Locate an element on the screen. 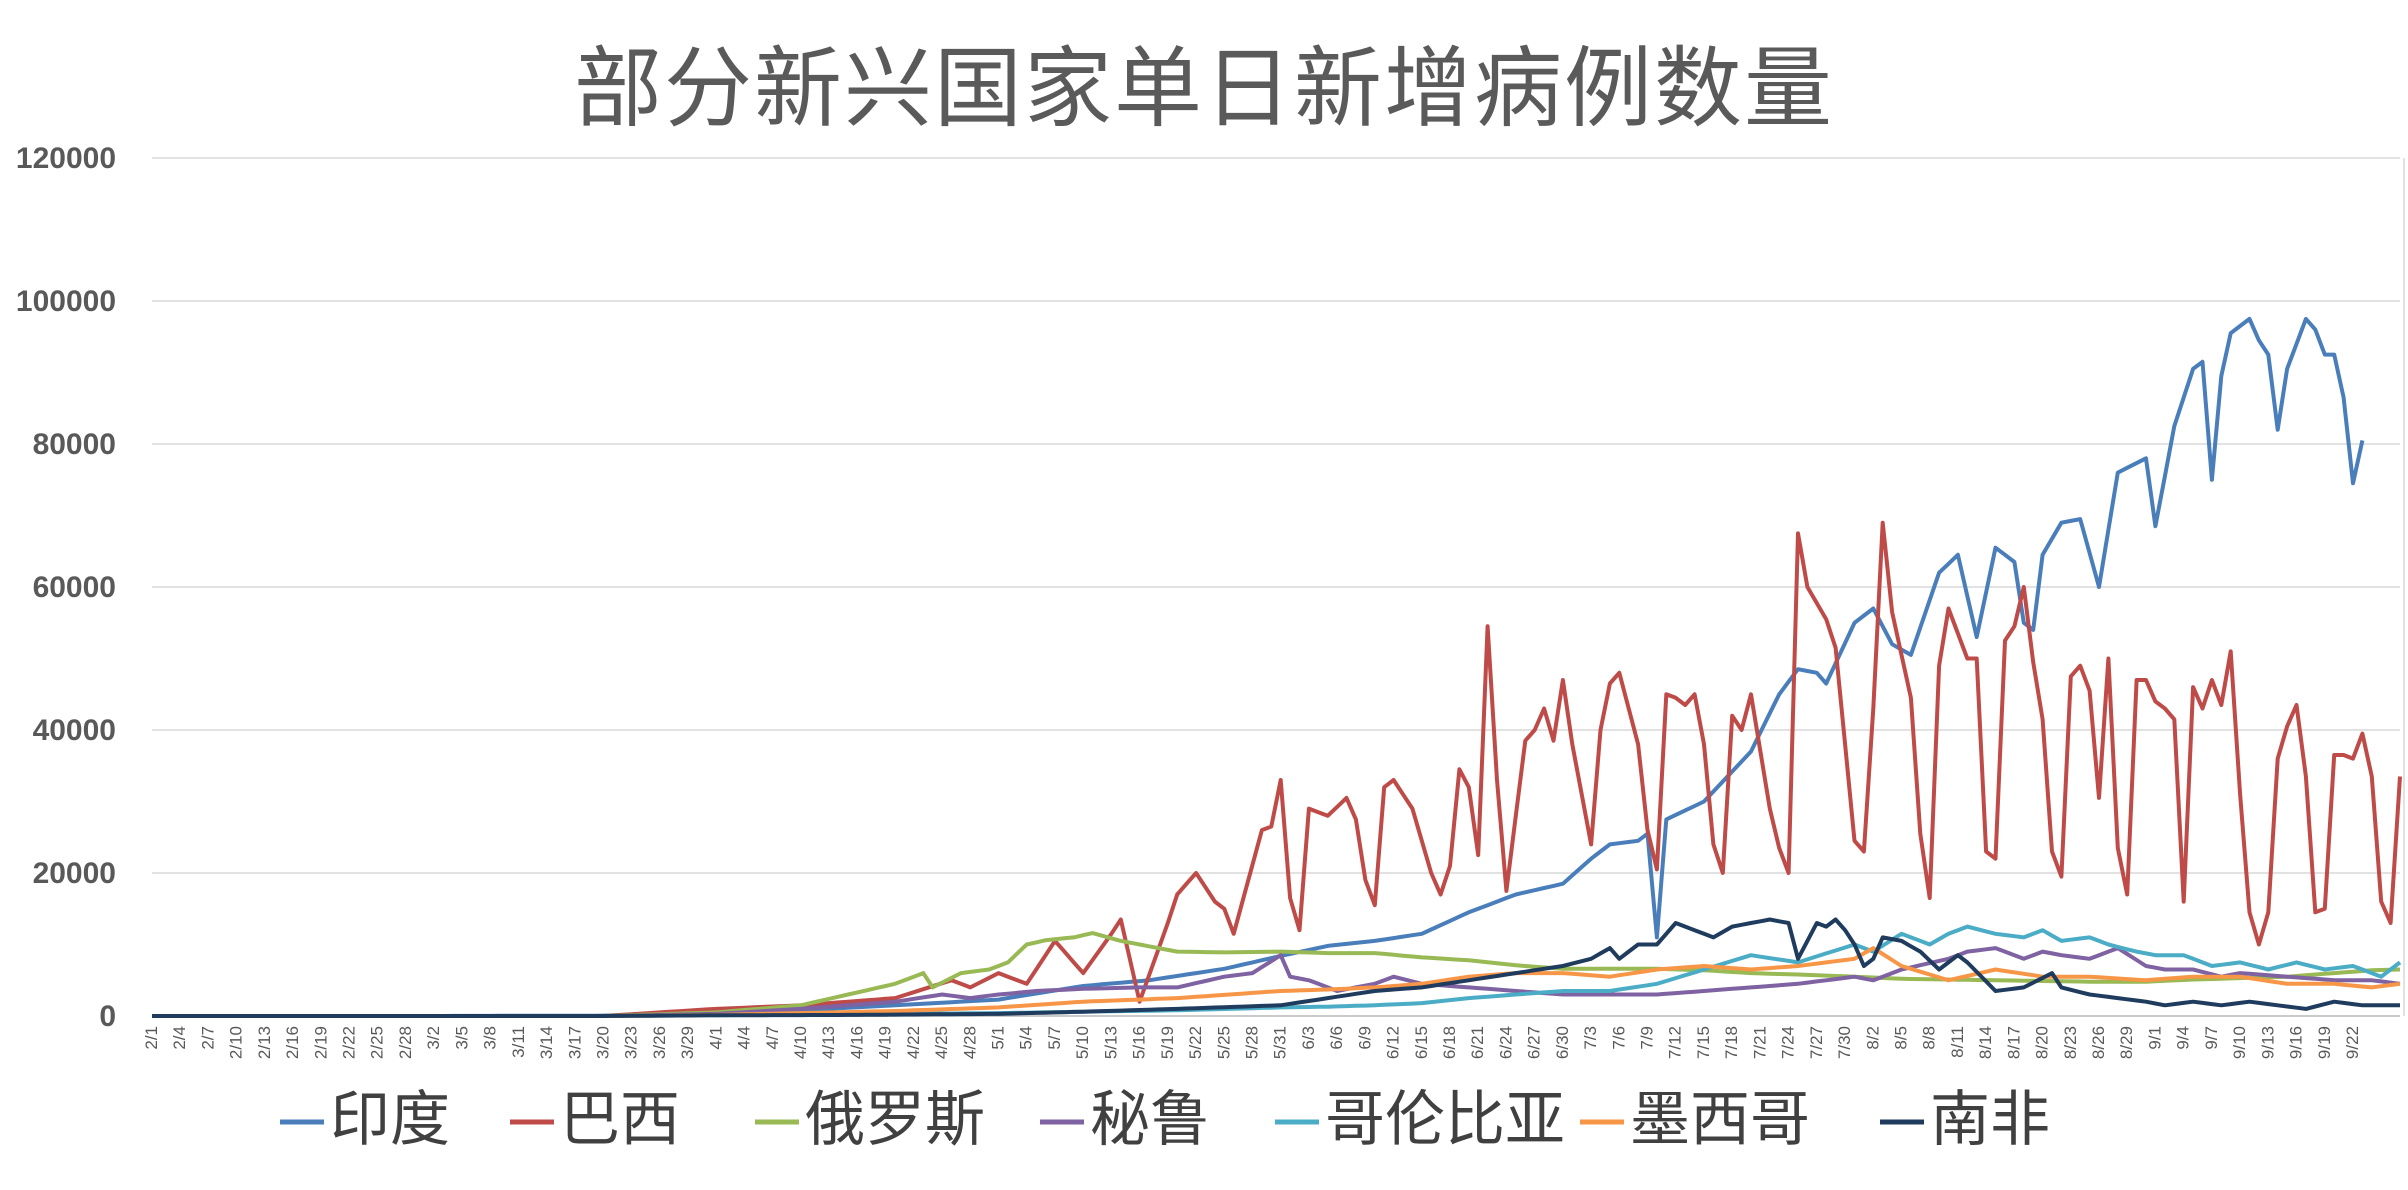  x-tick-label: 8/23 is located at coordinates (2070, 1042).